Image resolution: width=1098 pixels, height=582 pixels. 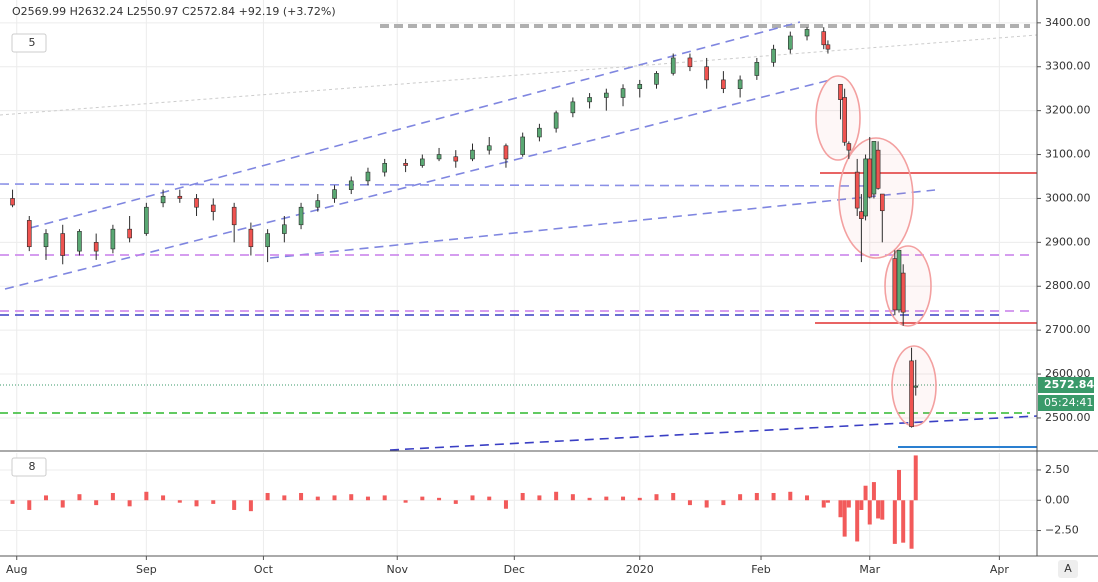 I want to click on timer-tag, so click(x=1066, y=403).